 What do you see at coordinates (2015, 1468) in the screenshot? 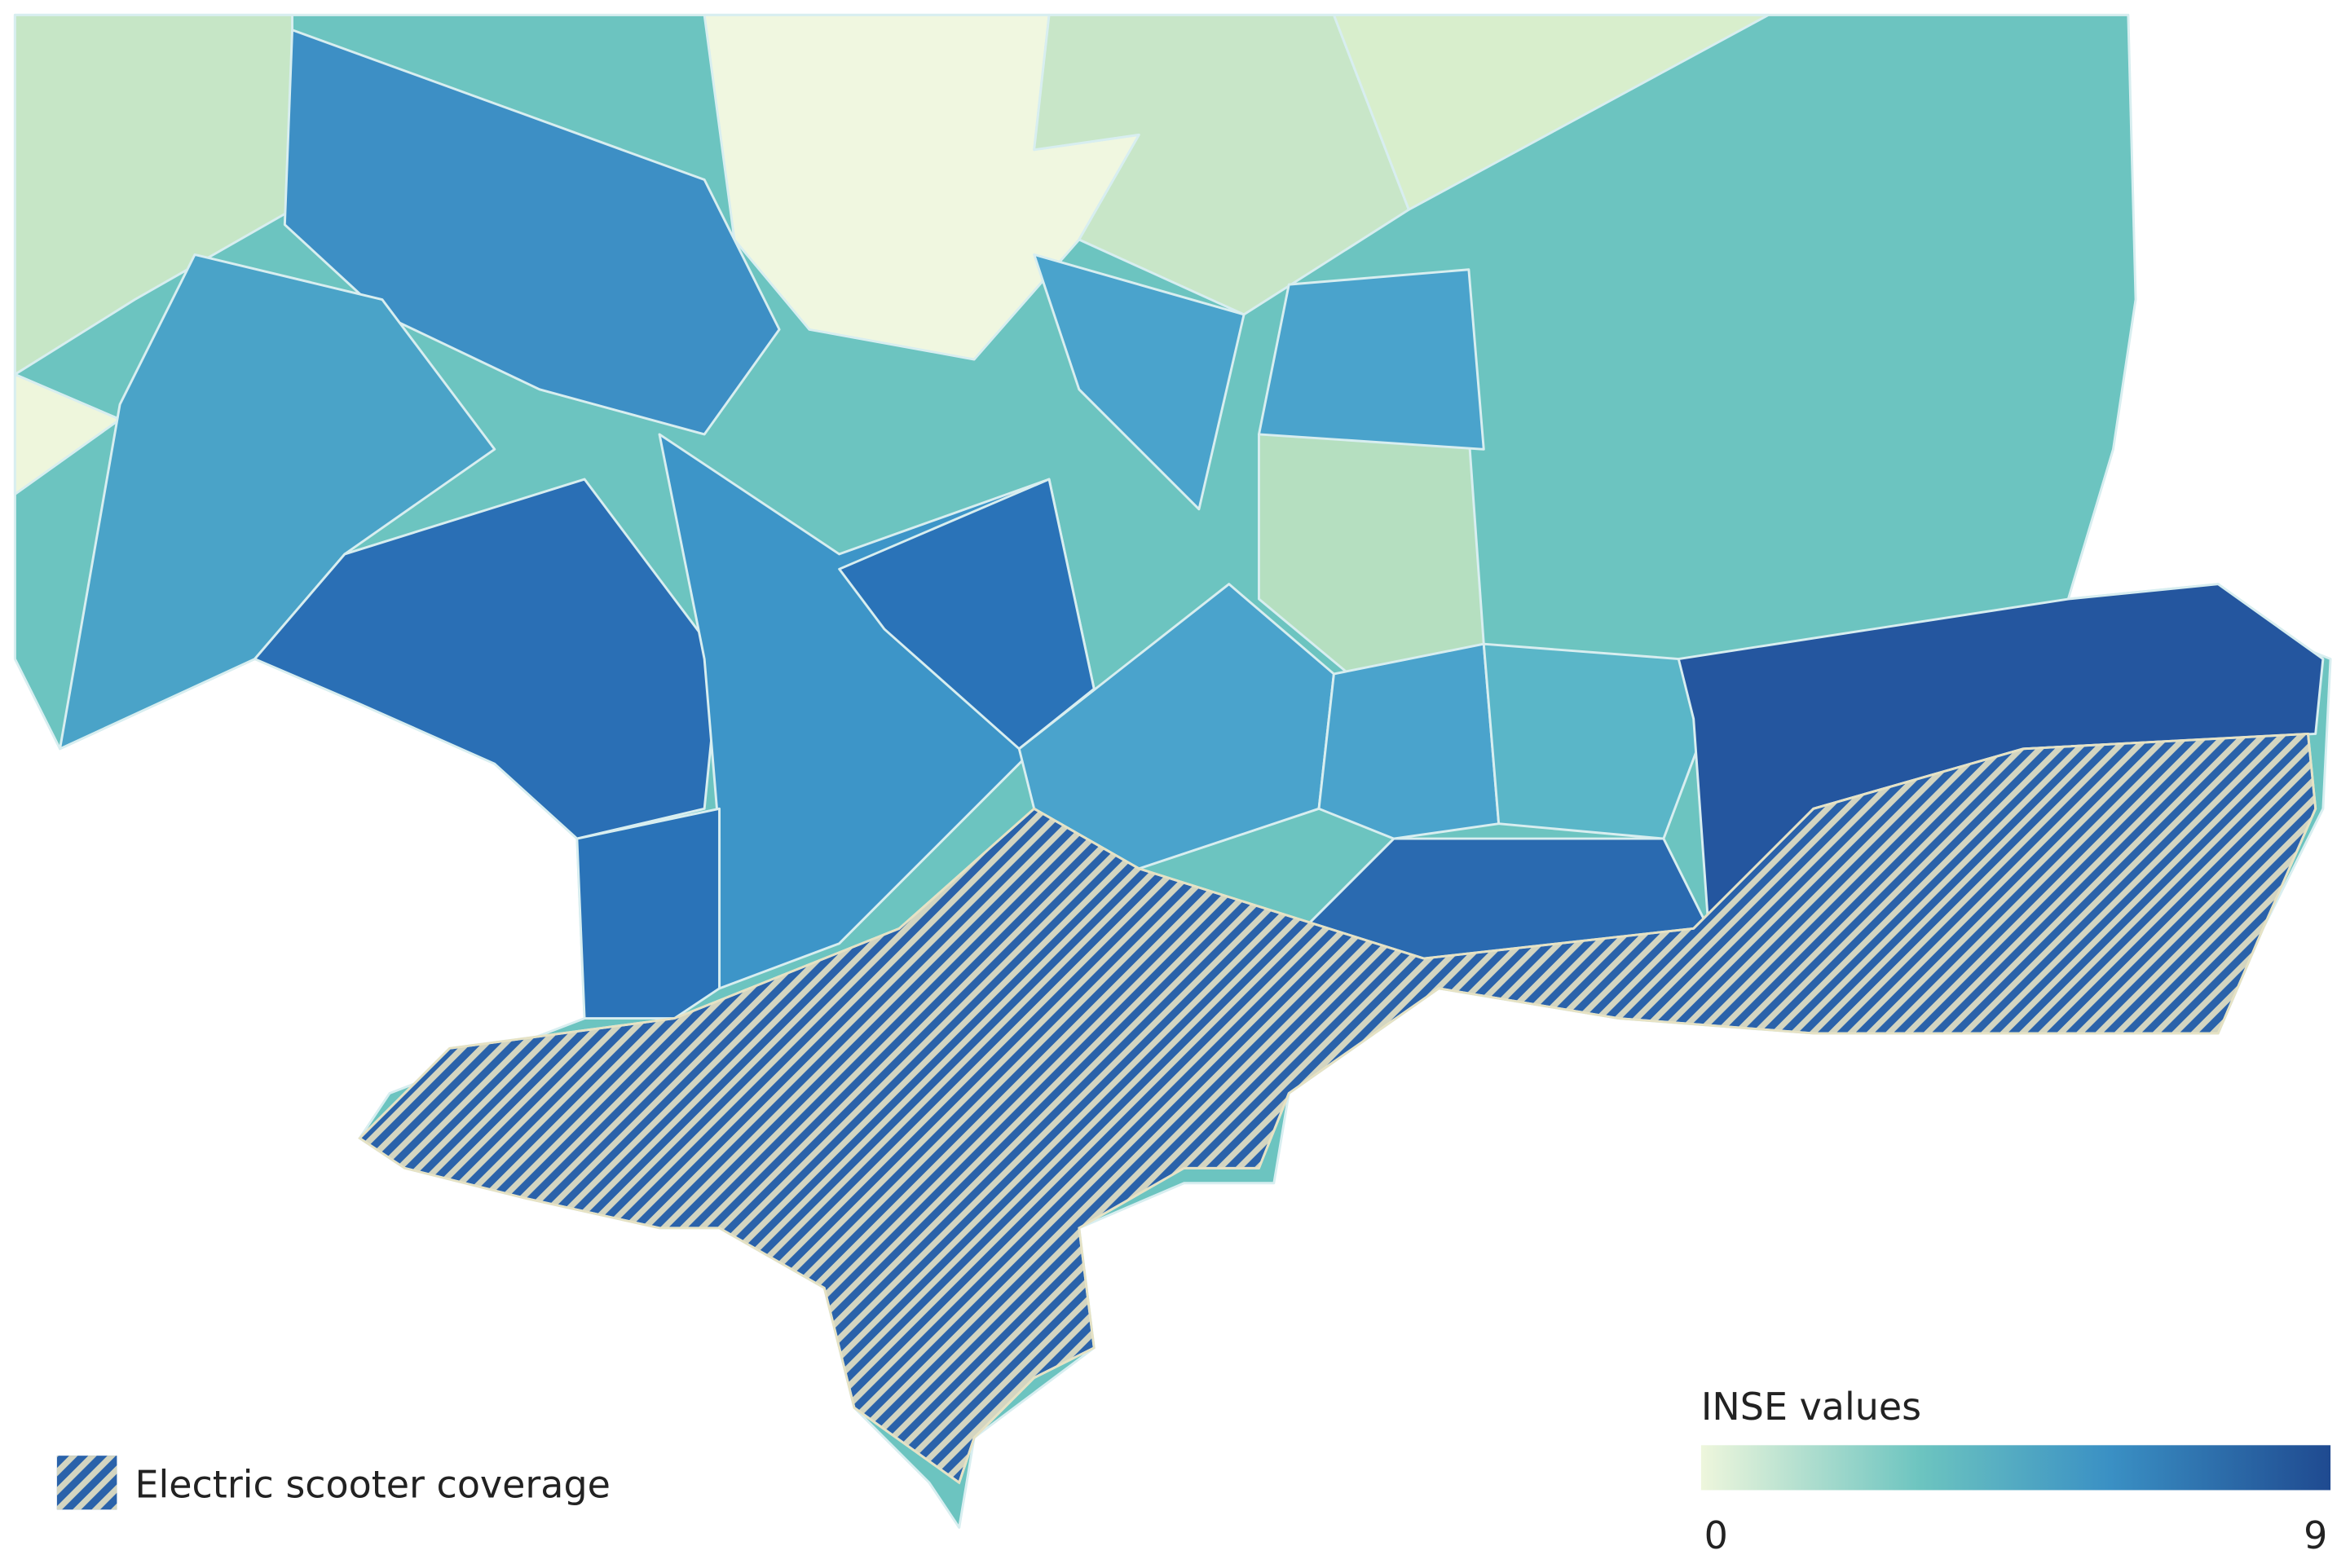
I see `color-bar` at bounding box center [2015, 1468].